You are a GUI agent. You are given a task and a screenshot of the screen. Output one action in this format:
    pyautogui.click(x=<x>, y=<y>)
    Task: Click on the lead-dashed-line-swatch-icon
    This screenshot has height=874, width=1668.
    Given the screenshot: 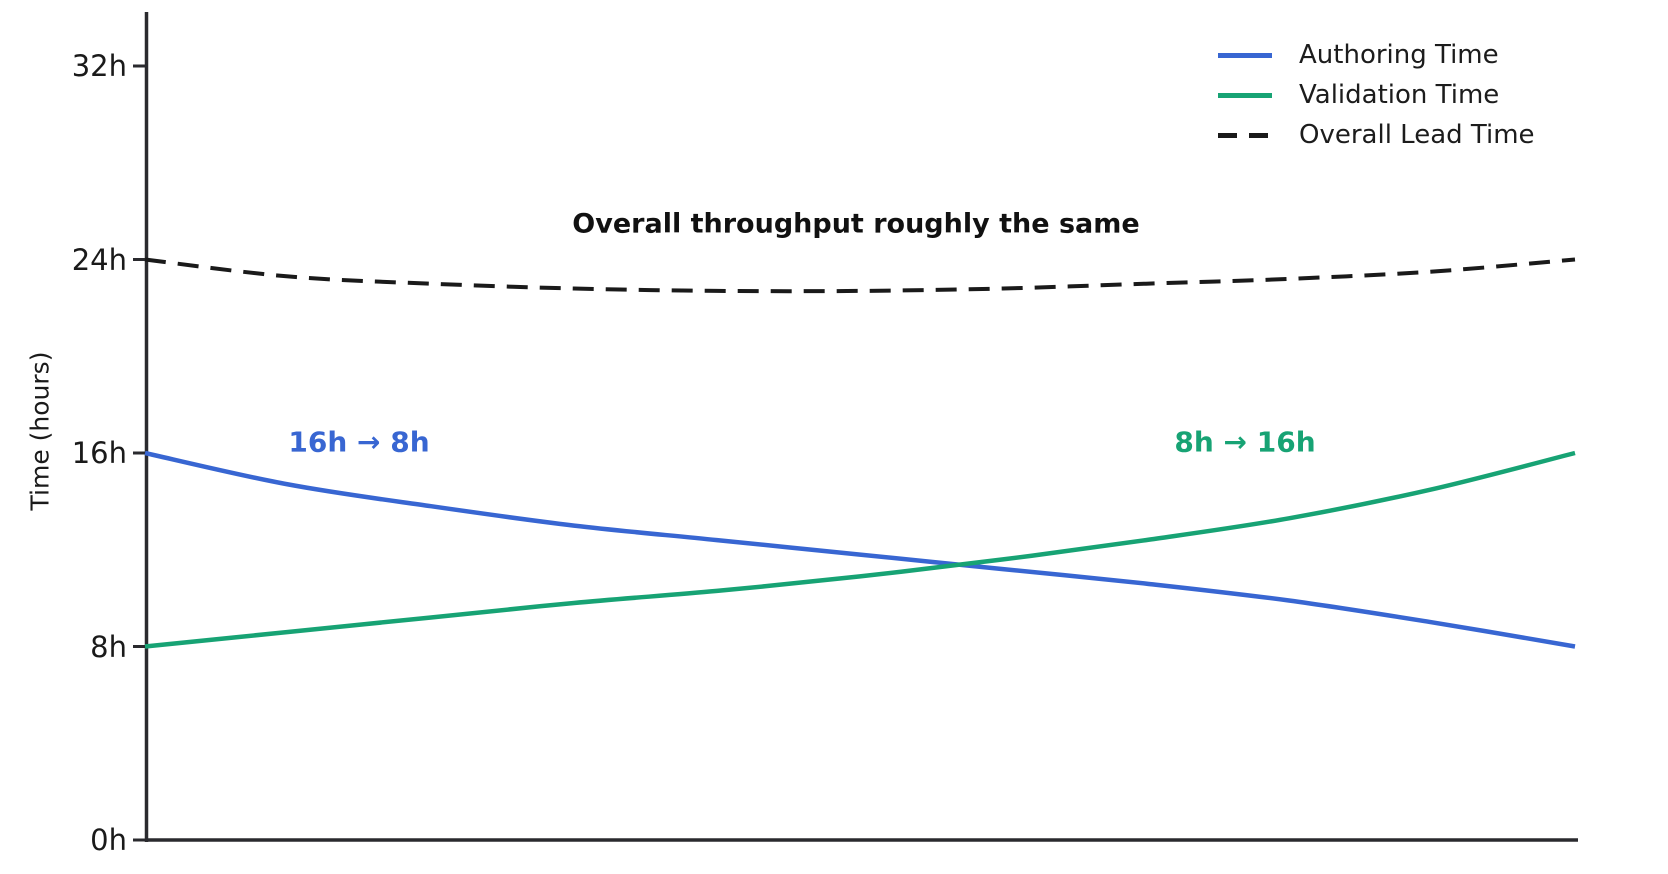 What is the action you would take?
    pyautogui.click(x=1245, y=135)
    